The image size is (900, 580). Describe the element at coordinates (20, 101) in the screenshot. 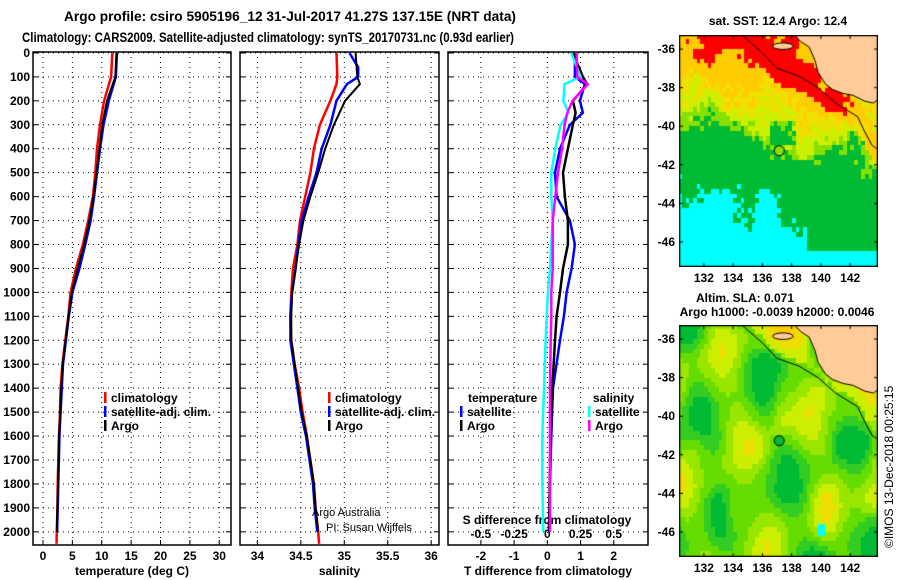

I see `depth-tick-label: 200` at that location.